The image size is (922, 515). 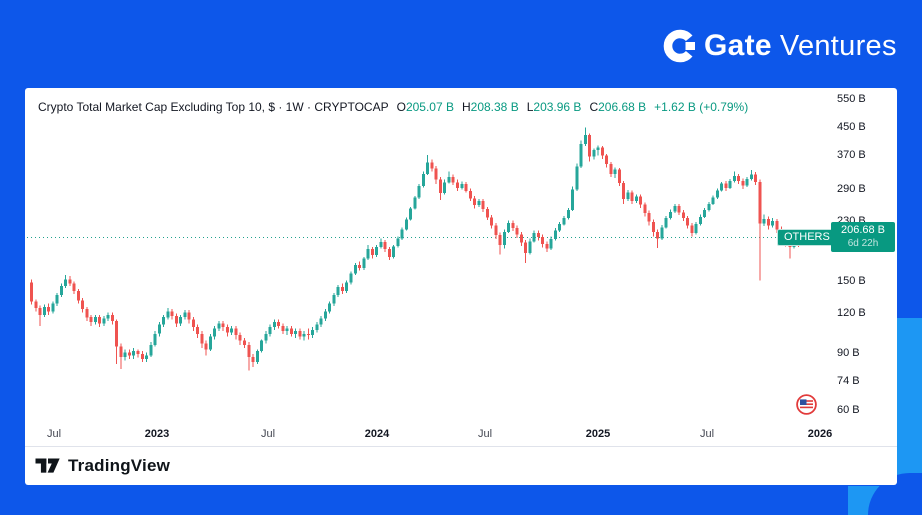 What do you see at coordinates (530, 107) in the screenshot?
I see `legend-low-label: L` at bounding box center [530, 107].